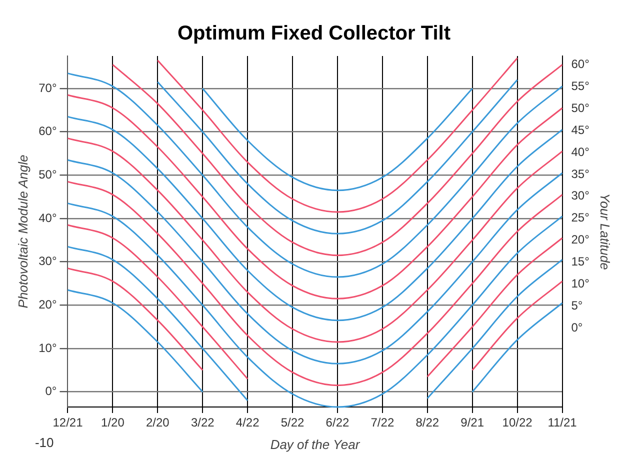 This screenshot has width=632, height=469. Describe the element at coordinates (338, 140) in the screenshot. I see `line-series` at that location.